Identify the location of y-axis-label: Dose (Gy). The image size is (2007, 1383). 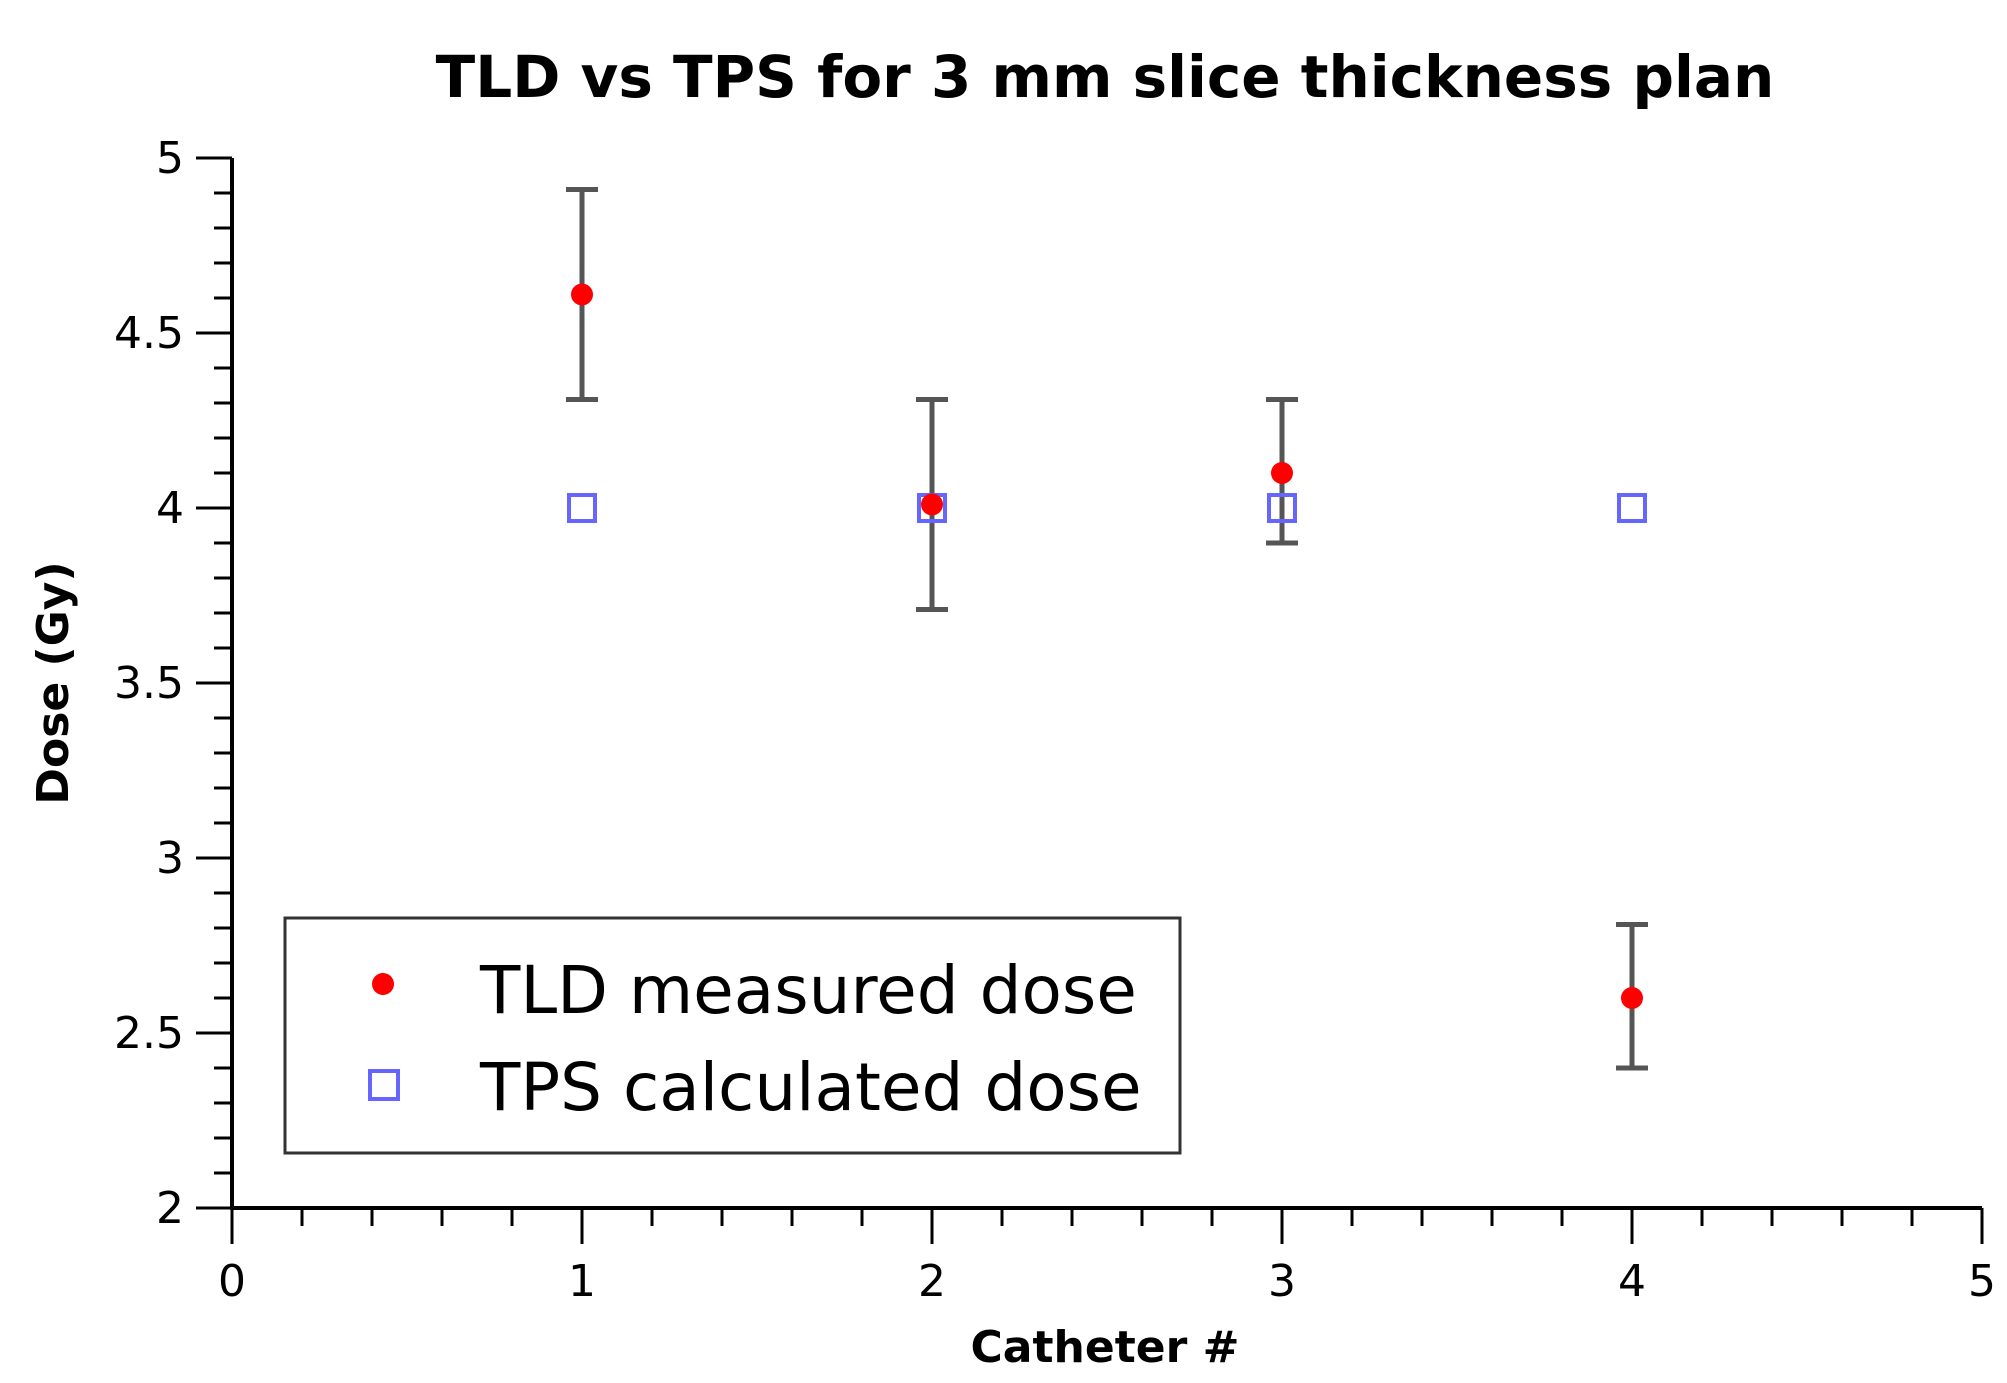
(53, 682).